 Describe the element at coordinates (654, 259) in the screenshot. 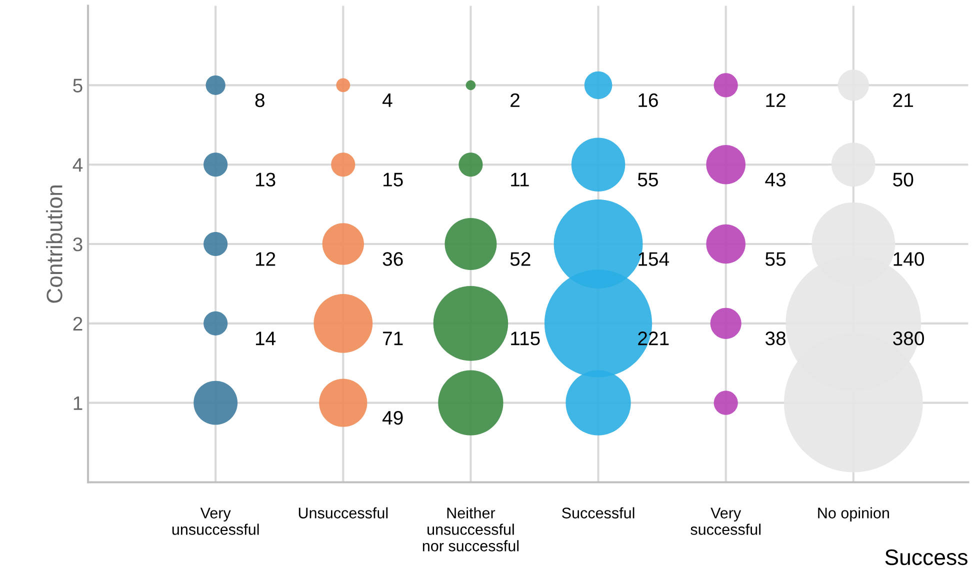

I see `annotation: 154` at that location.